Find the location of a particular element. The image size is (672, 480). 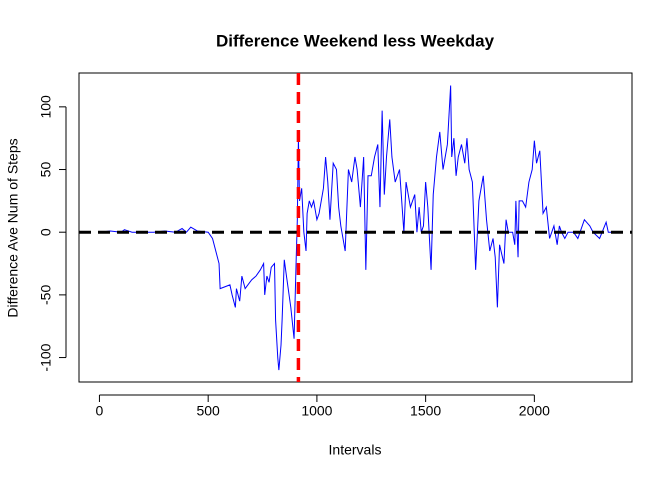

x-tick-label: 500 is located at coordinates (208, 411).